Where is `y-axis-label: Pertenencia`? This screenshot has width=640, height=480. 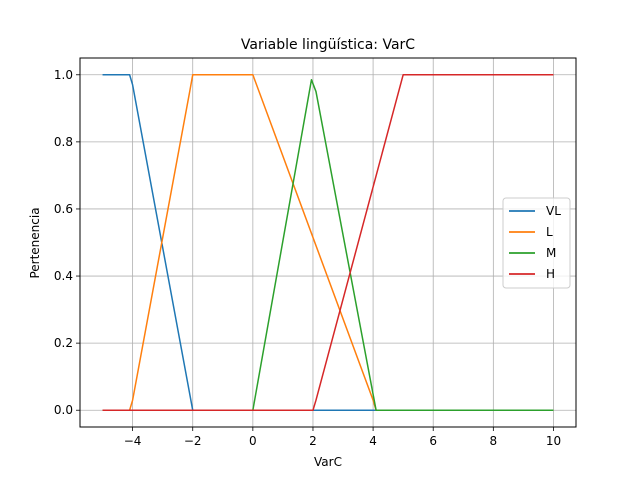 y-axis-label: Pertenencia is located at coordinates (35, 242).